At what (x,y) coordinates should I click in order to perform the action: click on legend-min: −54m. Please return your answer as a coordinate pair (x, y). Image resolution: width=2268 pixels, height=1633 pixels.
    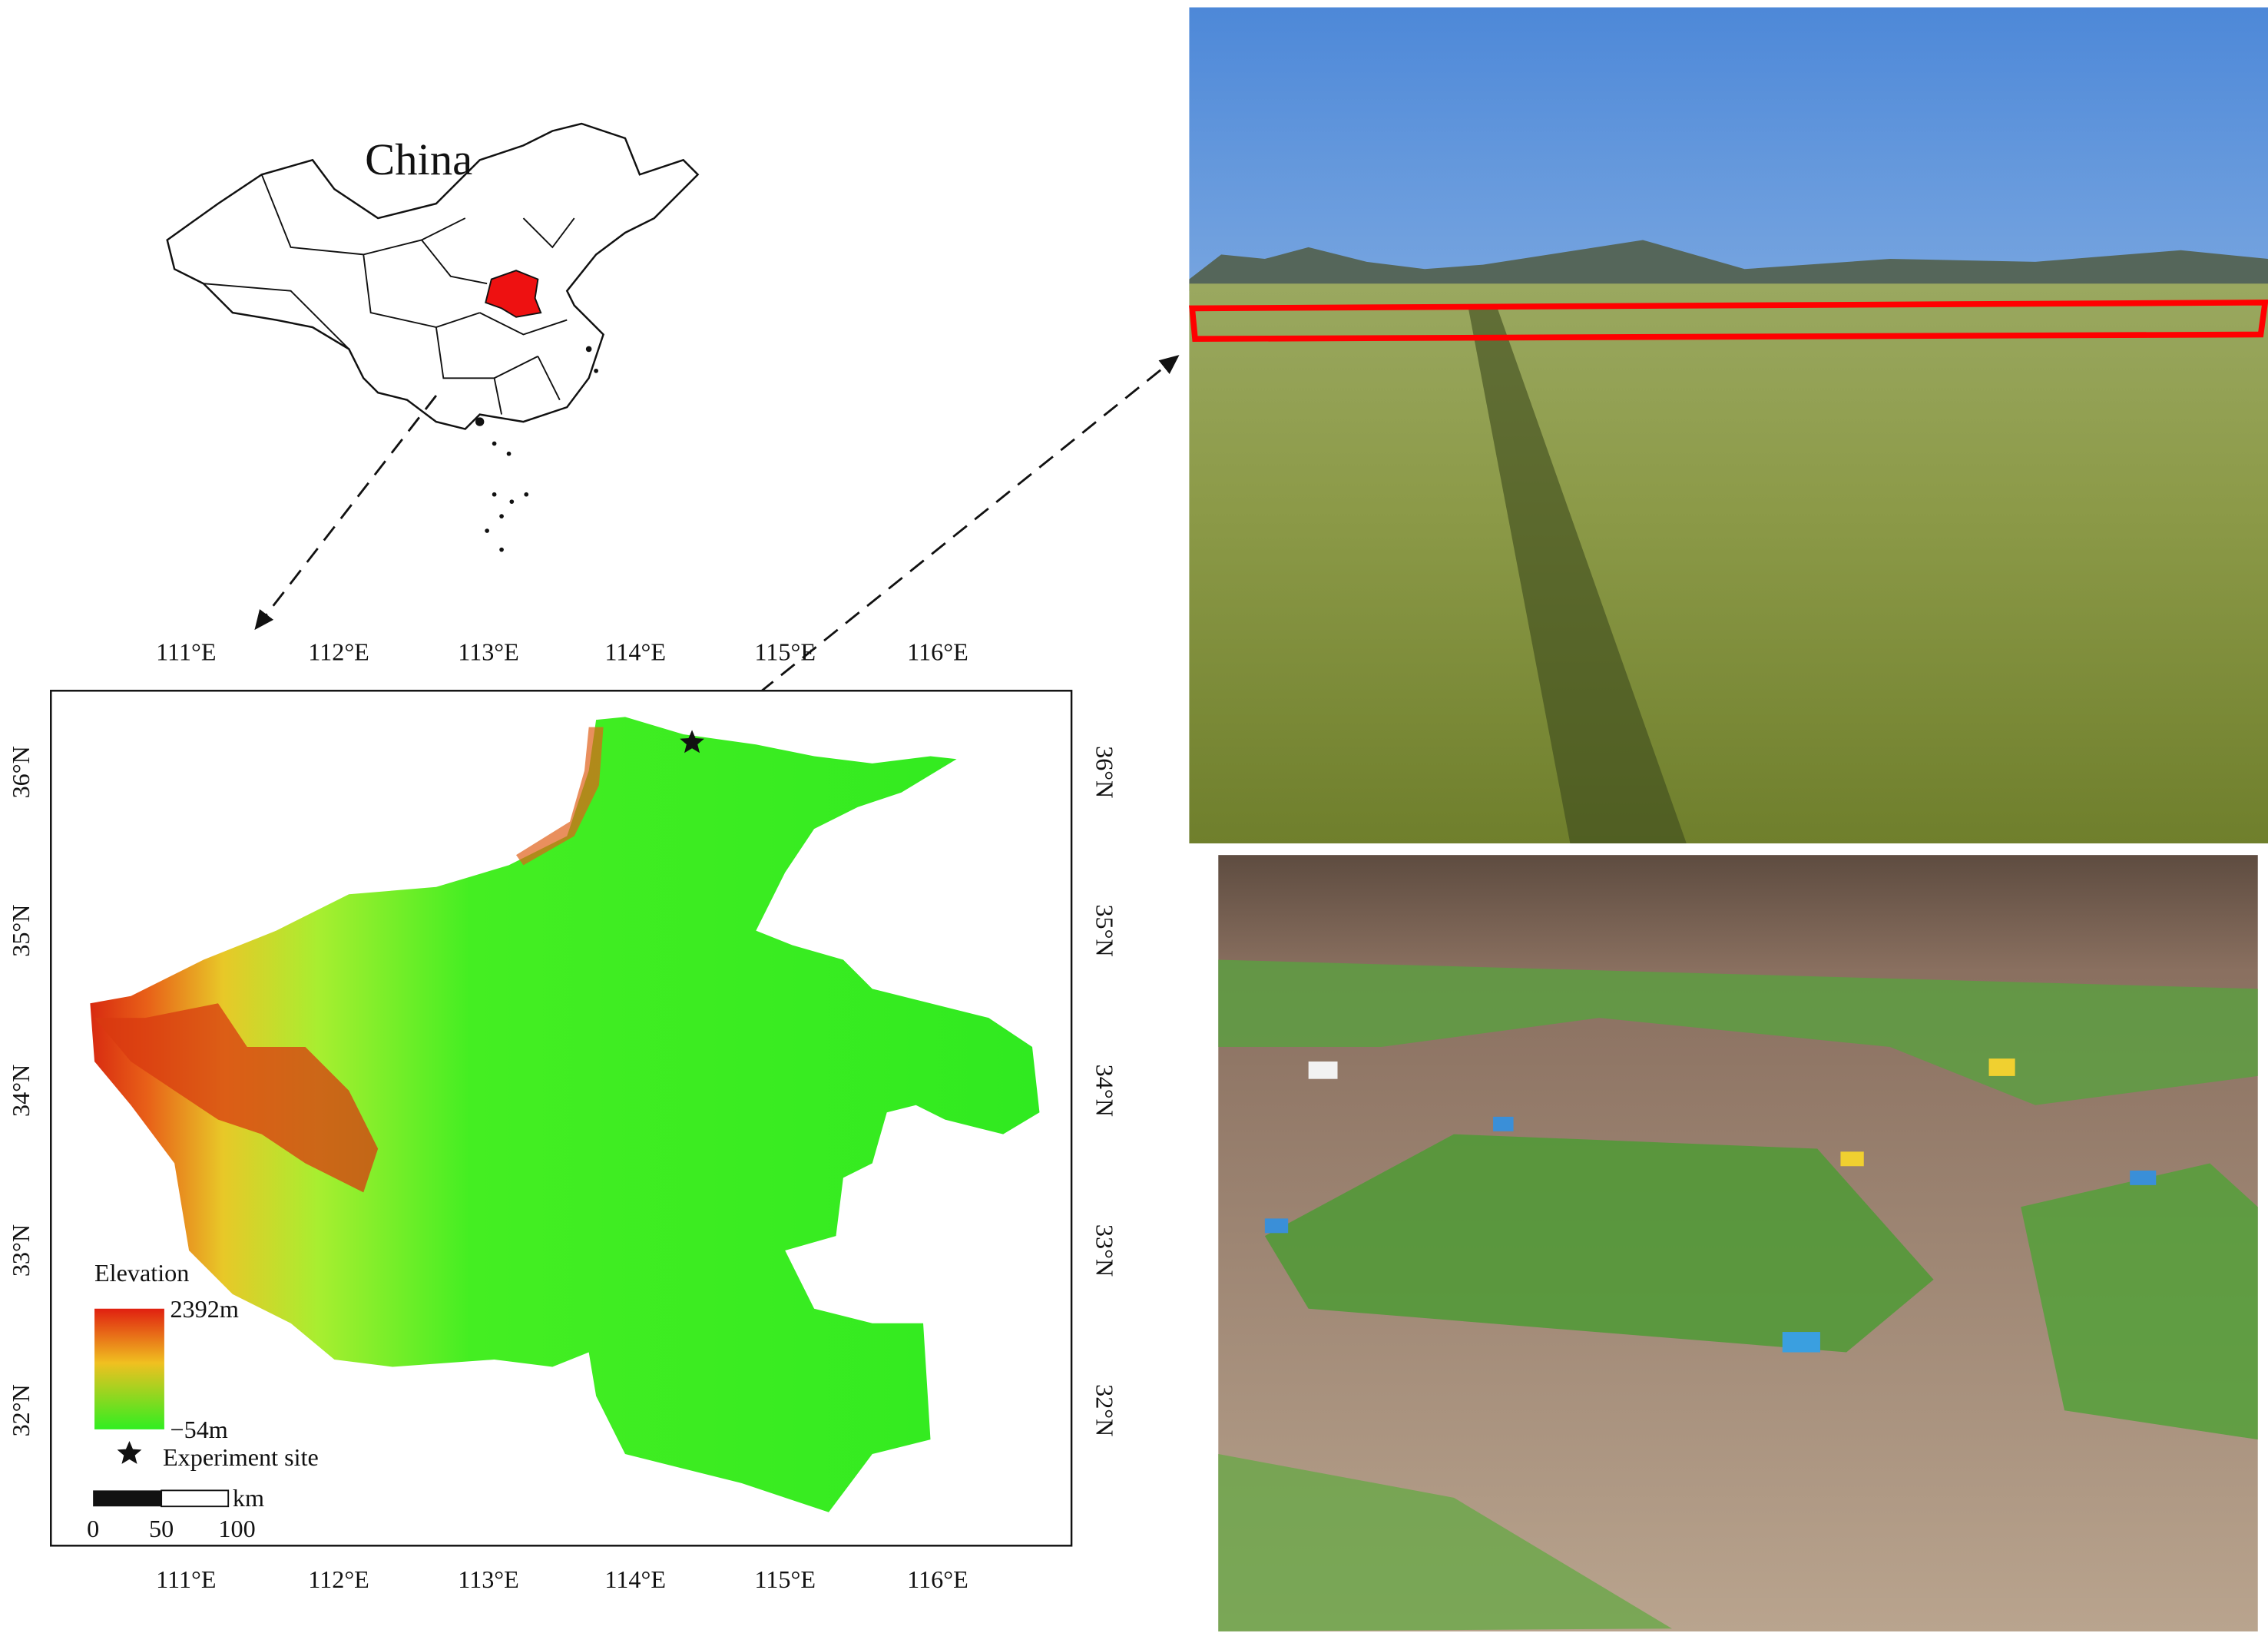
    Looking at the image, I should click on (198, 1429).